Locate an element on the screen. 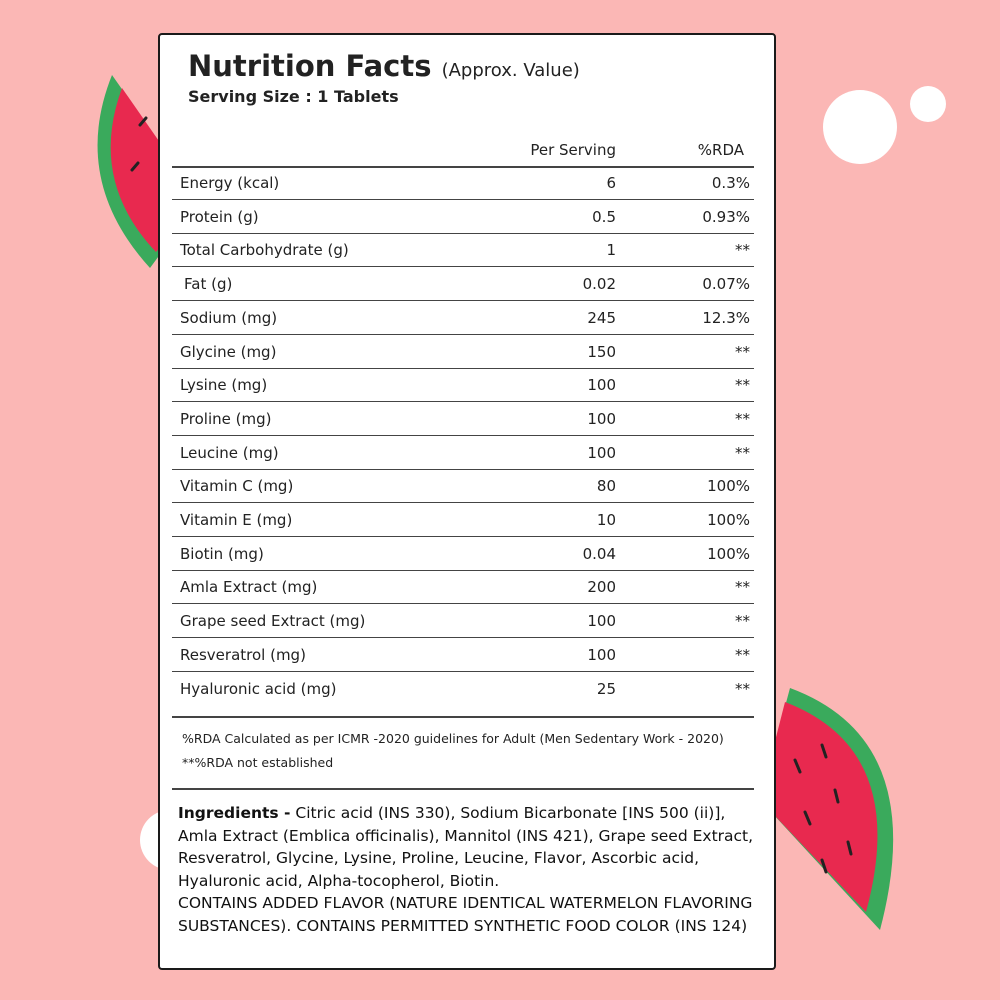 This screenshot has height=1000, width=1000. nutrient-name: Glycine (mg) is located at coordinates (228, 351).